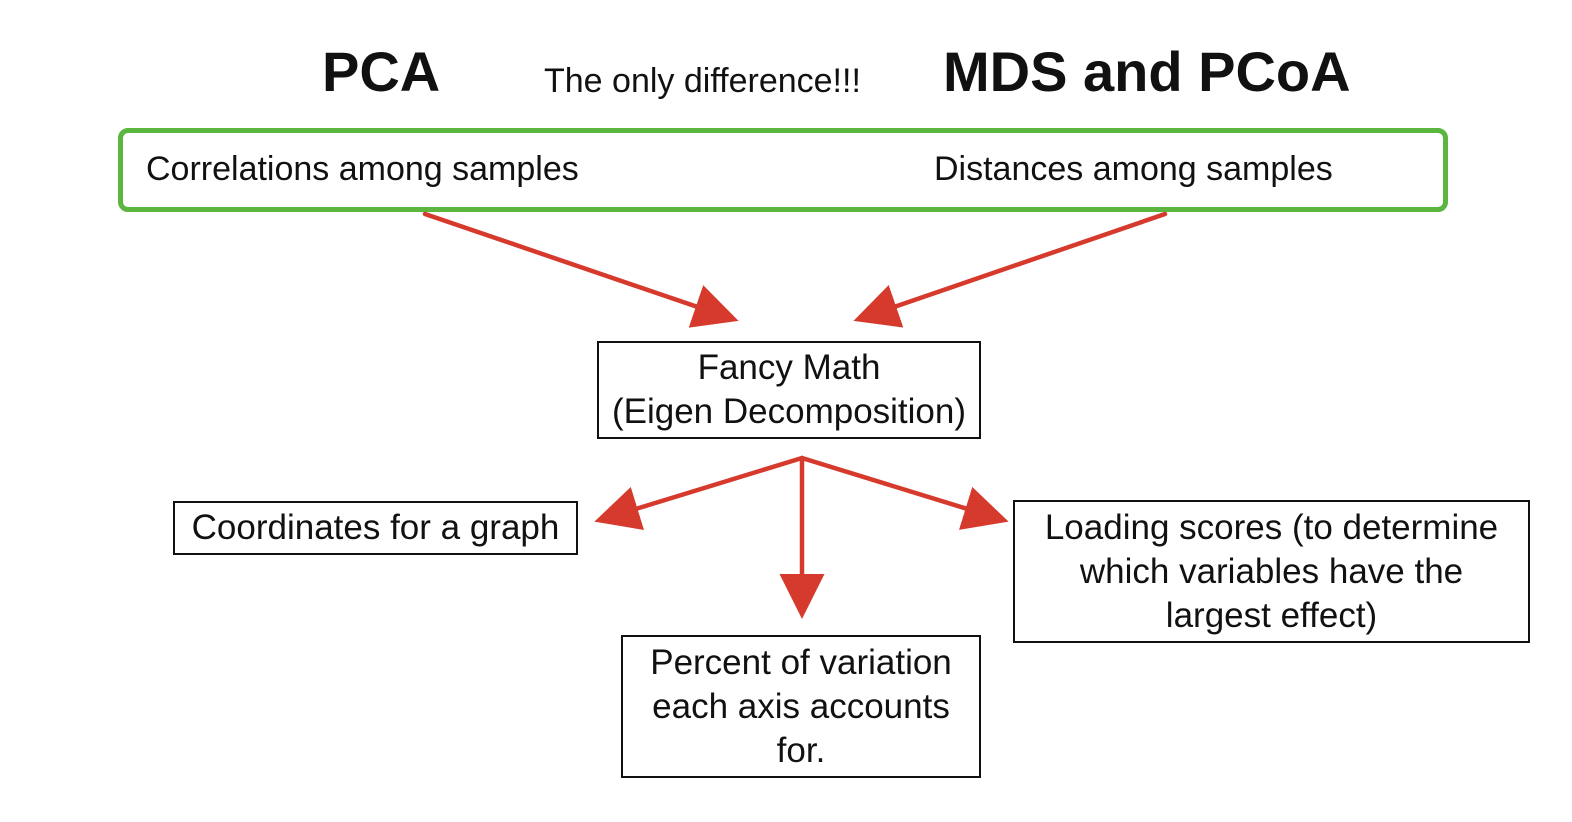 The height and width of the screenshot is (822, 1572). Describe the element at coordinates (1271, 527) in the screenshot. I see `loading-scores-line: Loading scores (to determine` at that location.